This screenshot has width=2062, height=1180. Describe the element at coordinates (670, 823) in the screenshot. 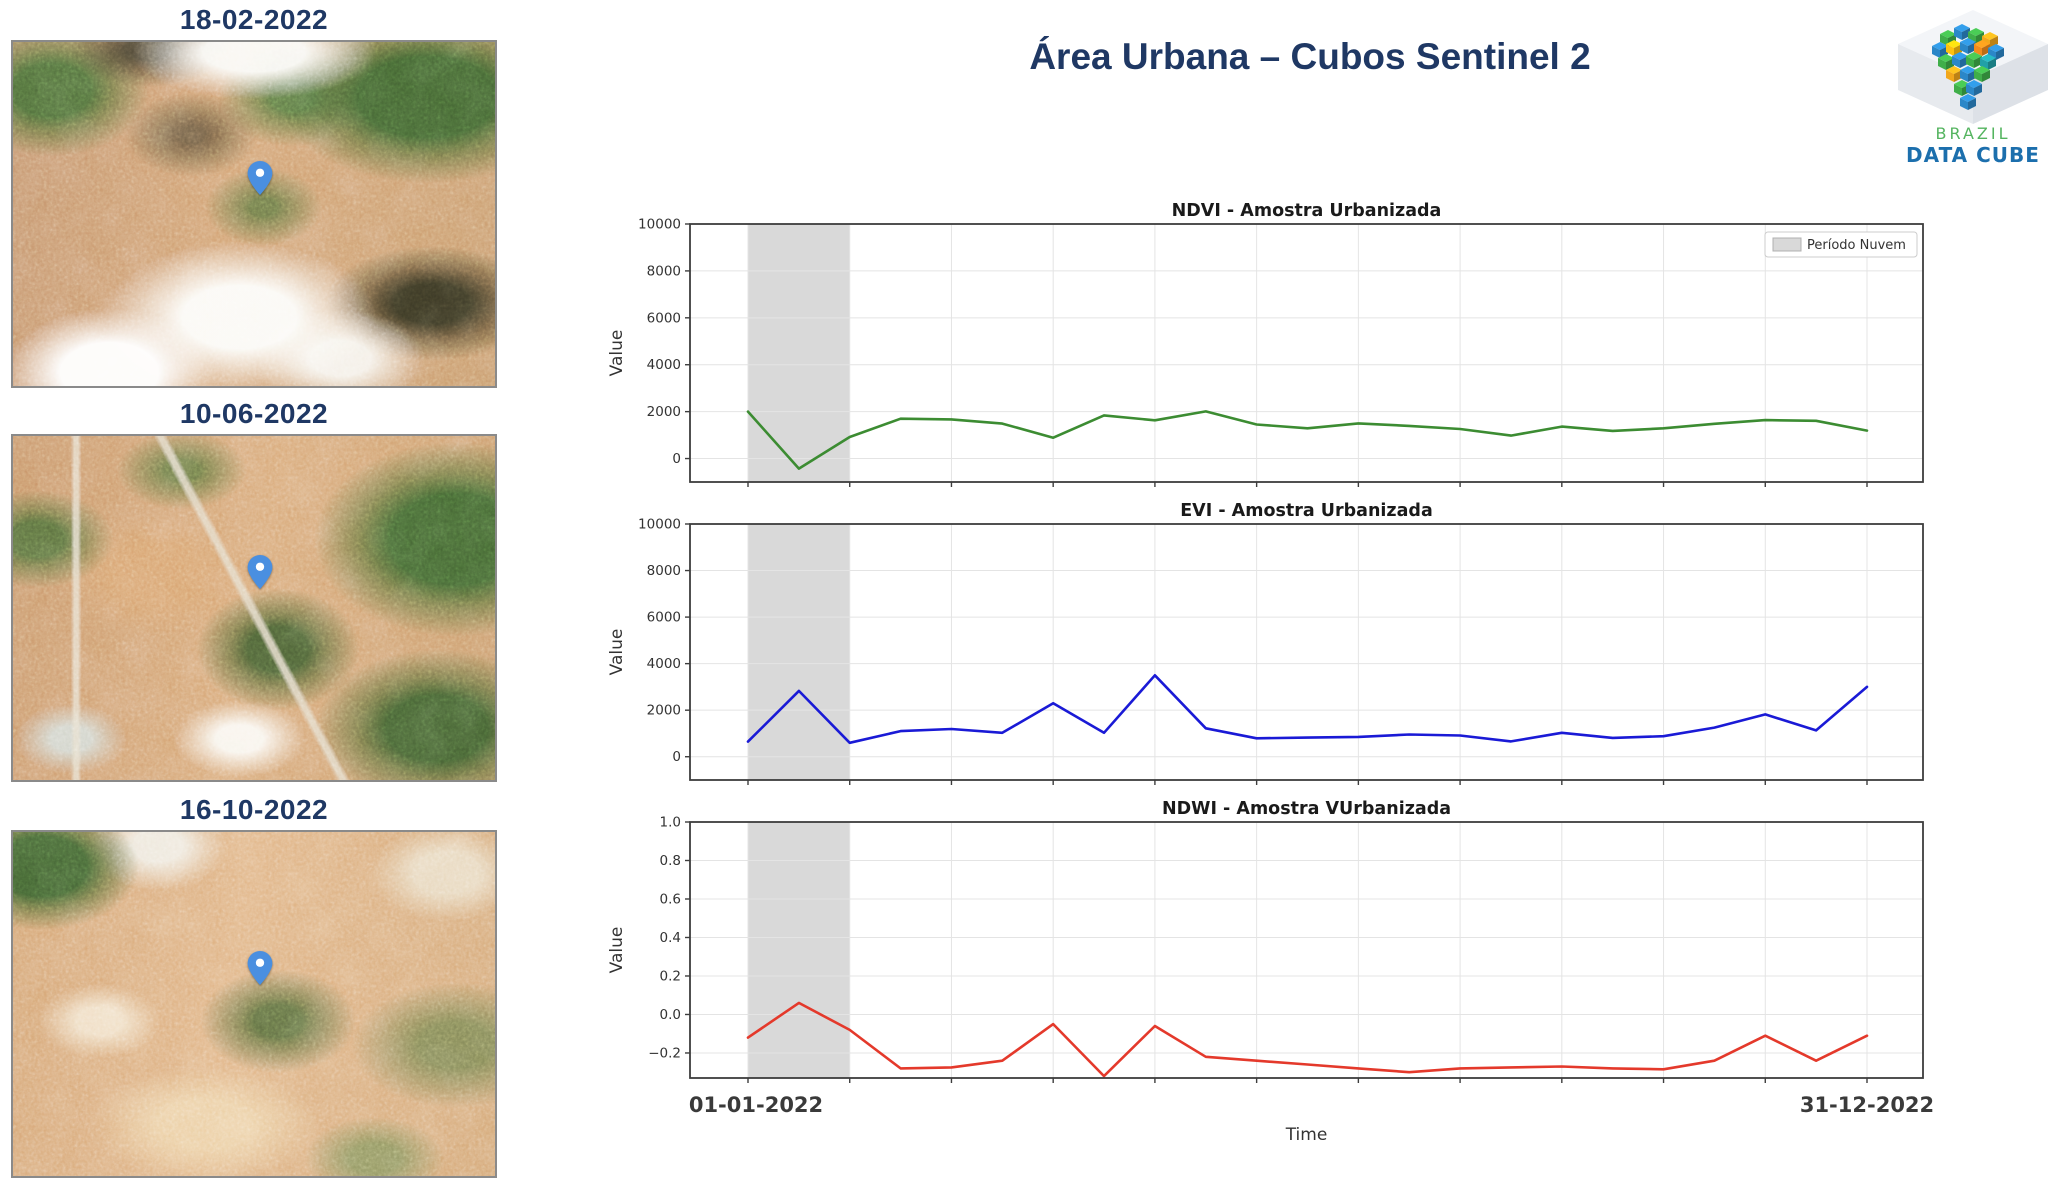

I see `svg-text: 1.0` at that location.